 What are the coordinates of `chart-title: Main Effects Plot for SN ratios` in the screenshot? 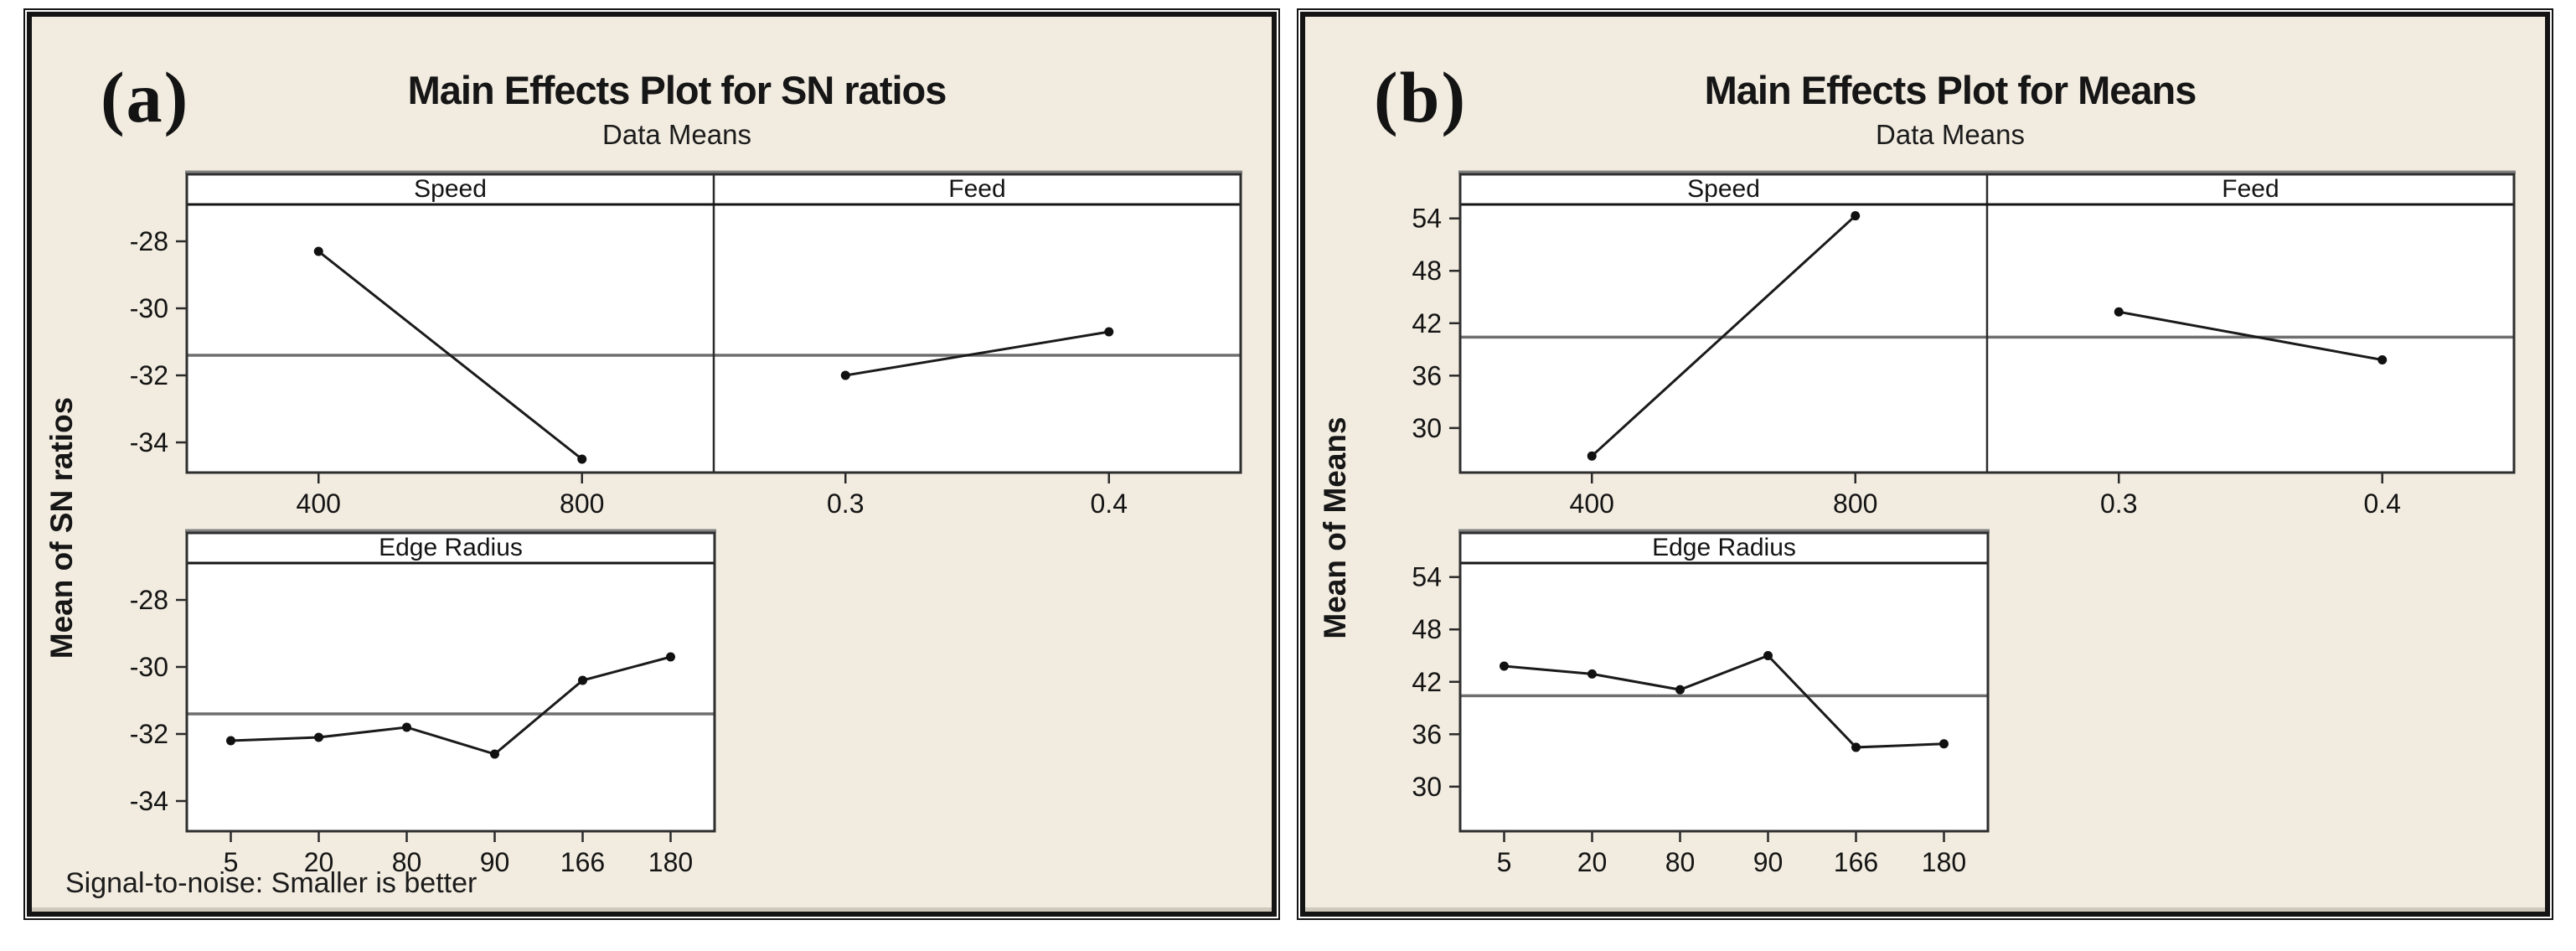 It's located at (677, 90).